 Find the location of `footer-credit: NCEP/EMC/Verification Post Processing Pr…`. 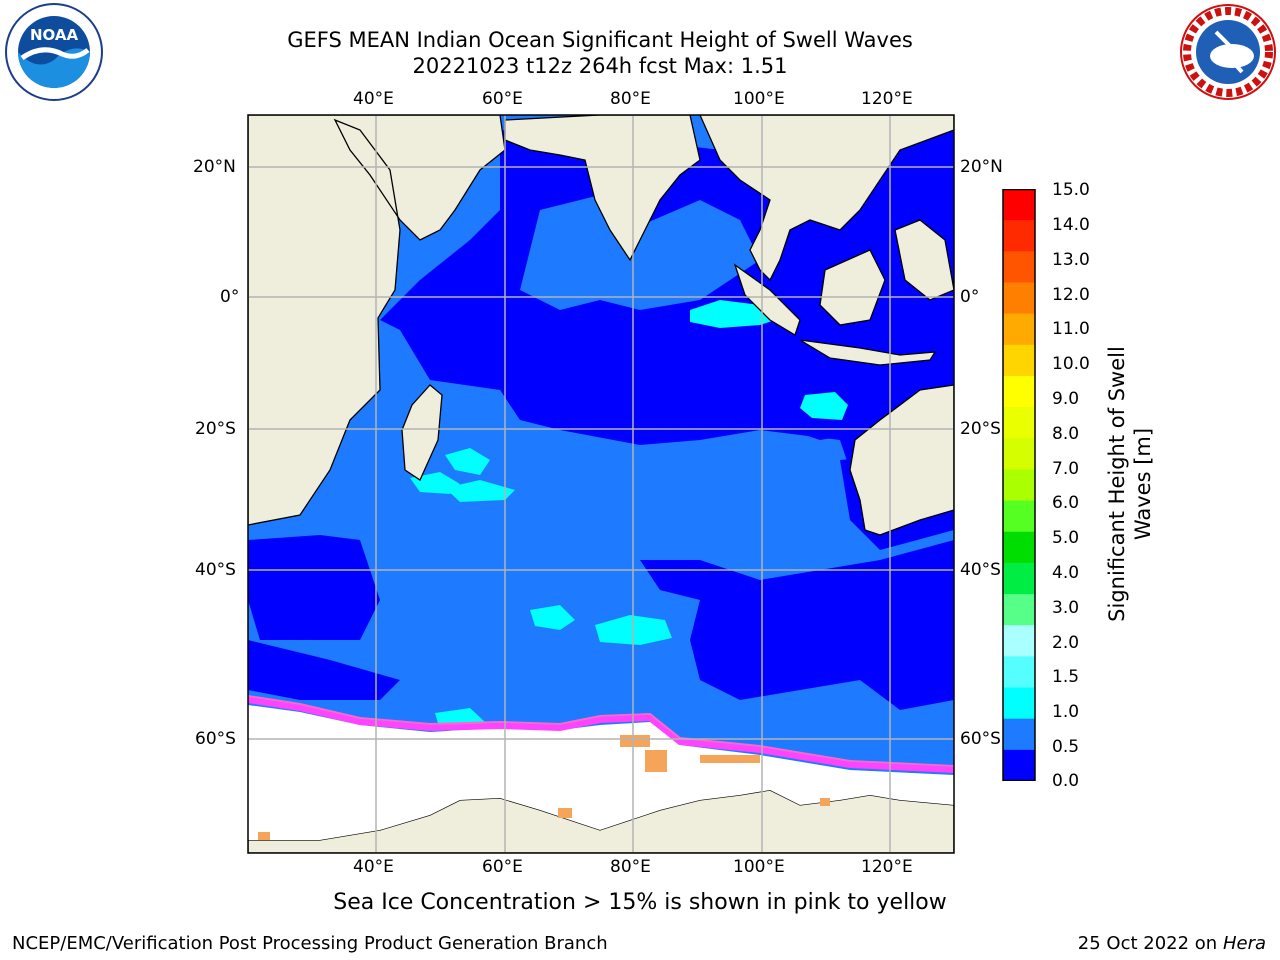

footer-credit: NCEP/EMC/Verification Post Processing Pr… is located at coordinates (310, 943).